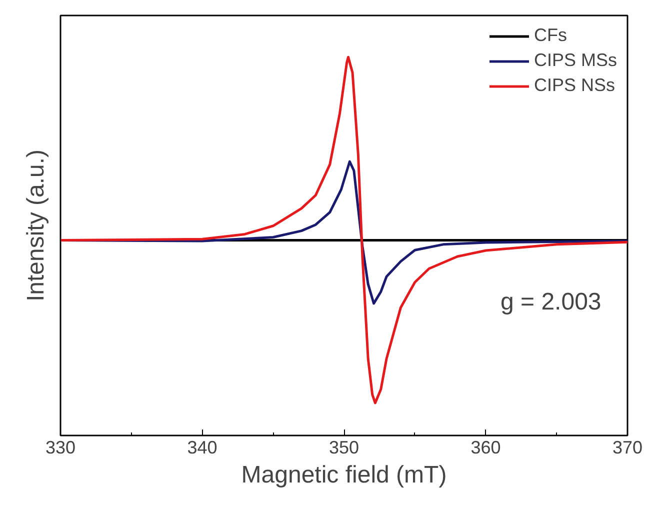  What do you see at coordinates (36, 225) in the screenshot?
I see `y-axis-title: Intensity (a.u.)` at bounding box center [36, 225].